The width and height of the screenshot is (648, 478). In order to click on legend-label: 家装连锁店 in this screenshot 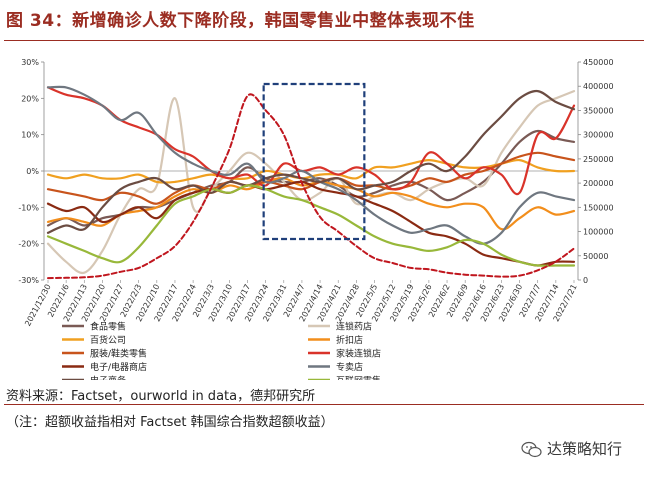, I will do `click(358, 354)`.